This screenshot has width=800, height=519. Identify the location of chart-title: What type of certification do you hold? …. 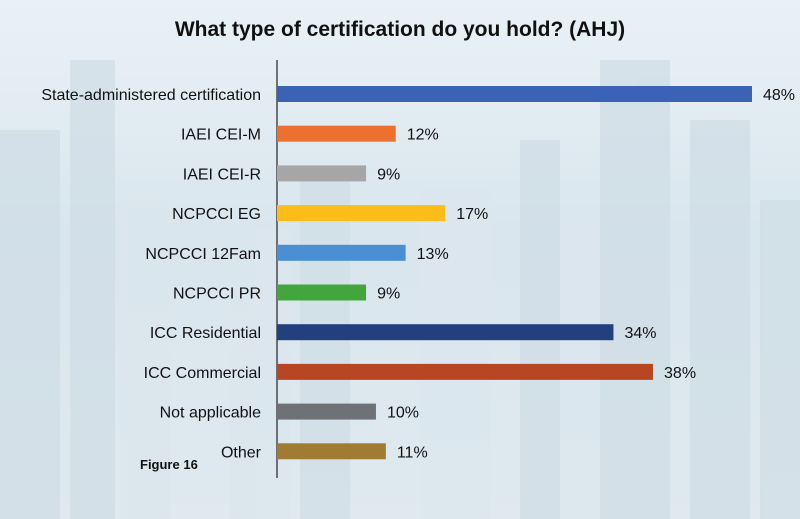
(400, 29).